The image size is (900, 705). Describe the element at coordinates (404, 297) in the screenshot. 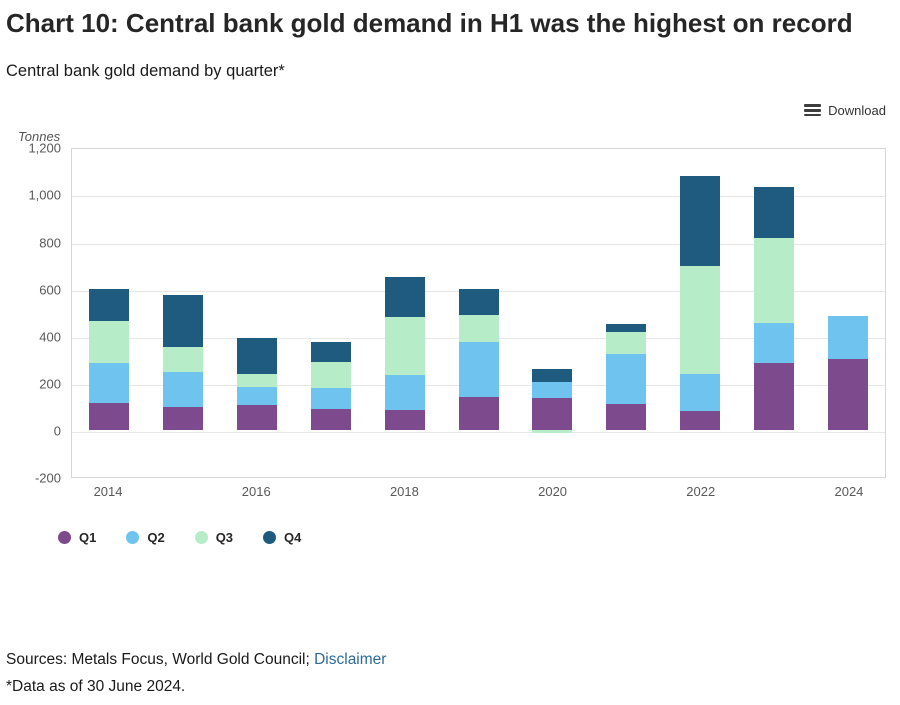

I see `bar-segment-q4-2018` at that location.